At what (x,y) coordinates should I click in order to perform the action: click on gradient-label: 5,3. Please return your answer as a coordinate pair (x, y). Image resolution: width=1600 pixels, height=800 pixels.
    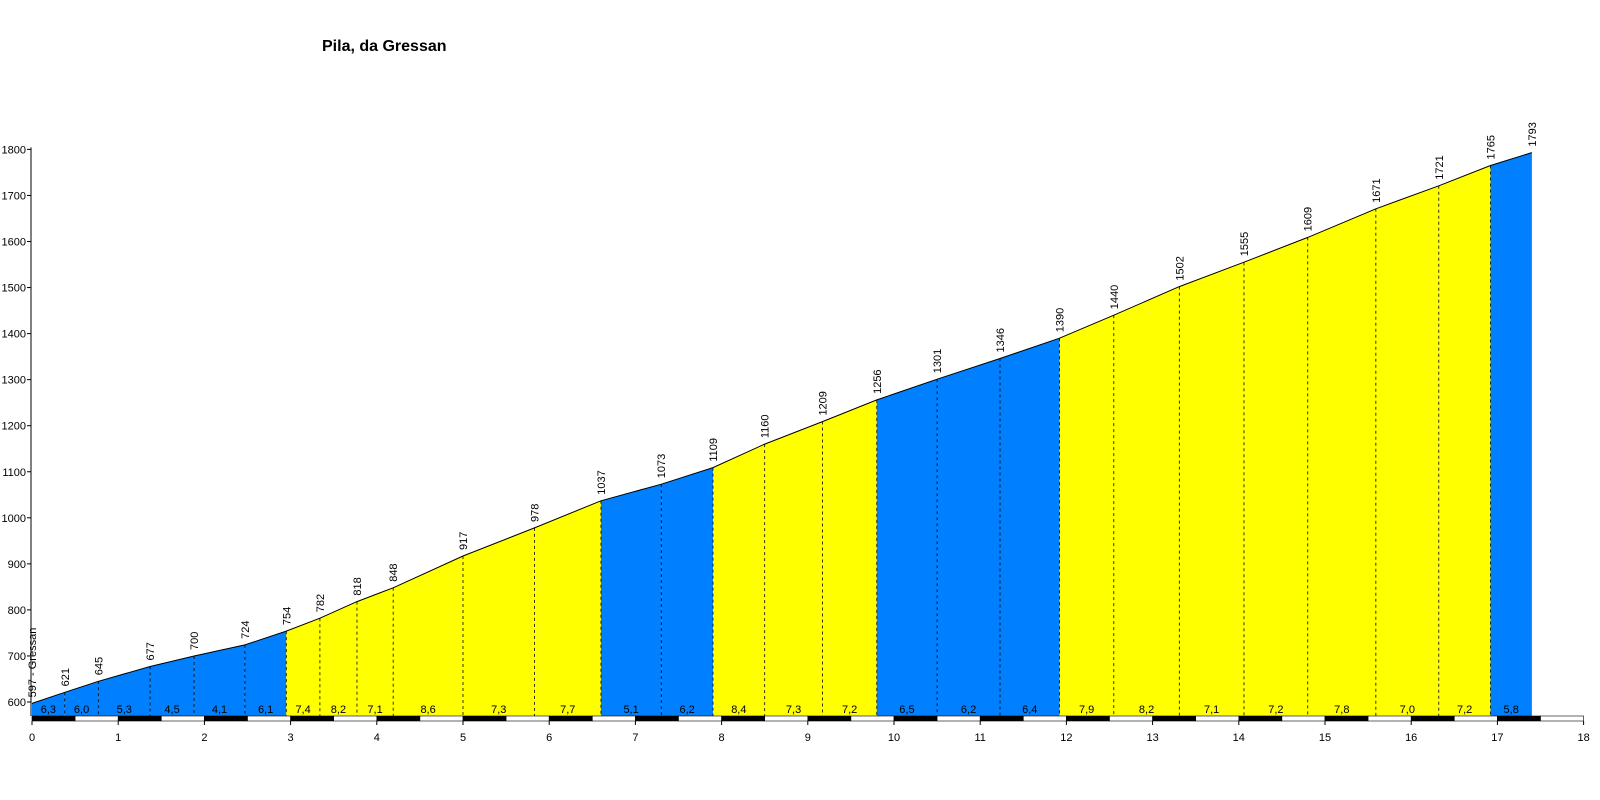
    Looking at the image, I should click on (124, 710).